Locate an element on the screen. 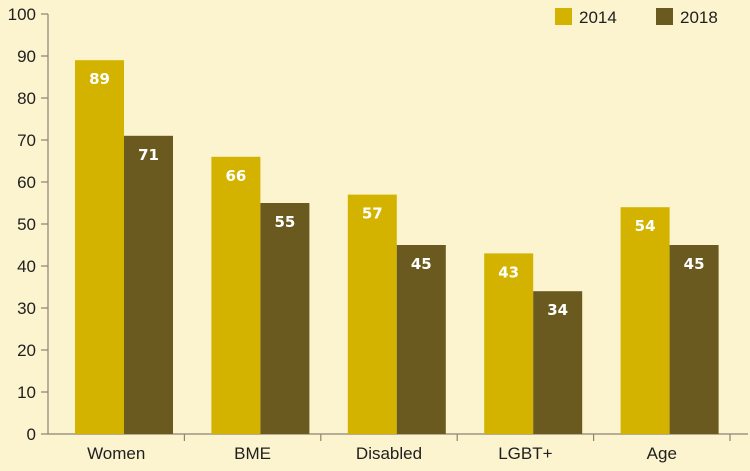 The image size is (750, 471). legend: 2014 2018 is located at coordinates (636, 17).